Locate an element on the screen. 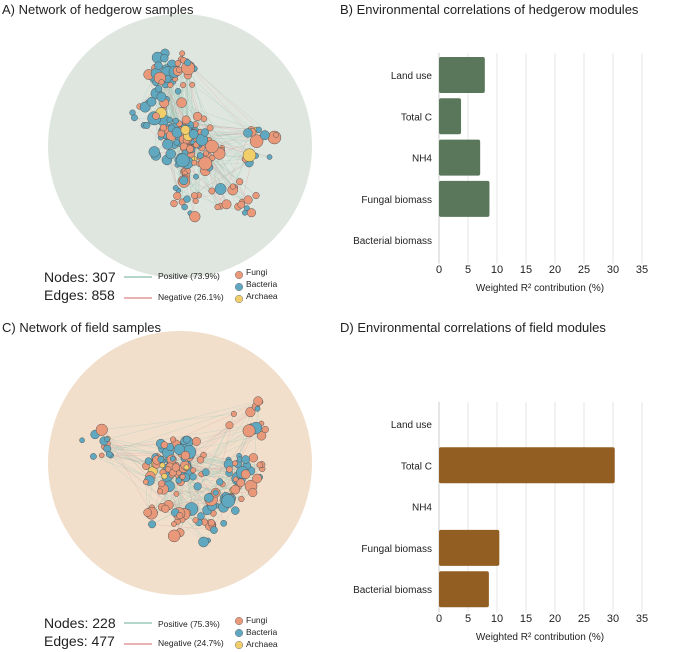 The height and width of the screenshot is (652, 679). x-tick-label: 5 is located at coordinates (468, 270).